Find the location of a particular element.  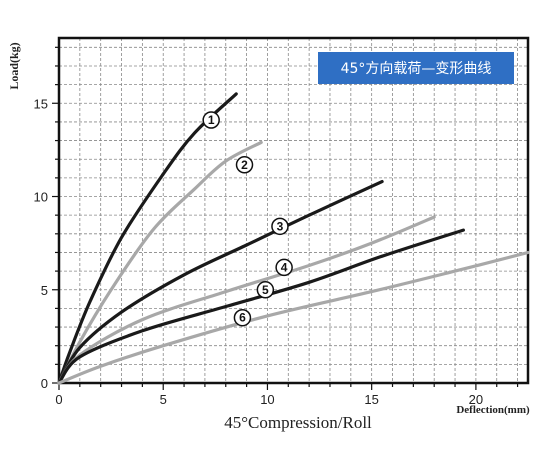

x-axis-title: Deflection(mm) is located at coordinates (493, 410).